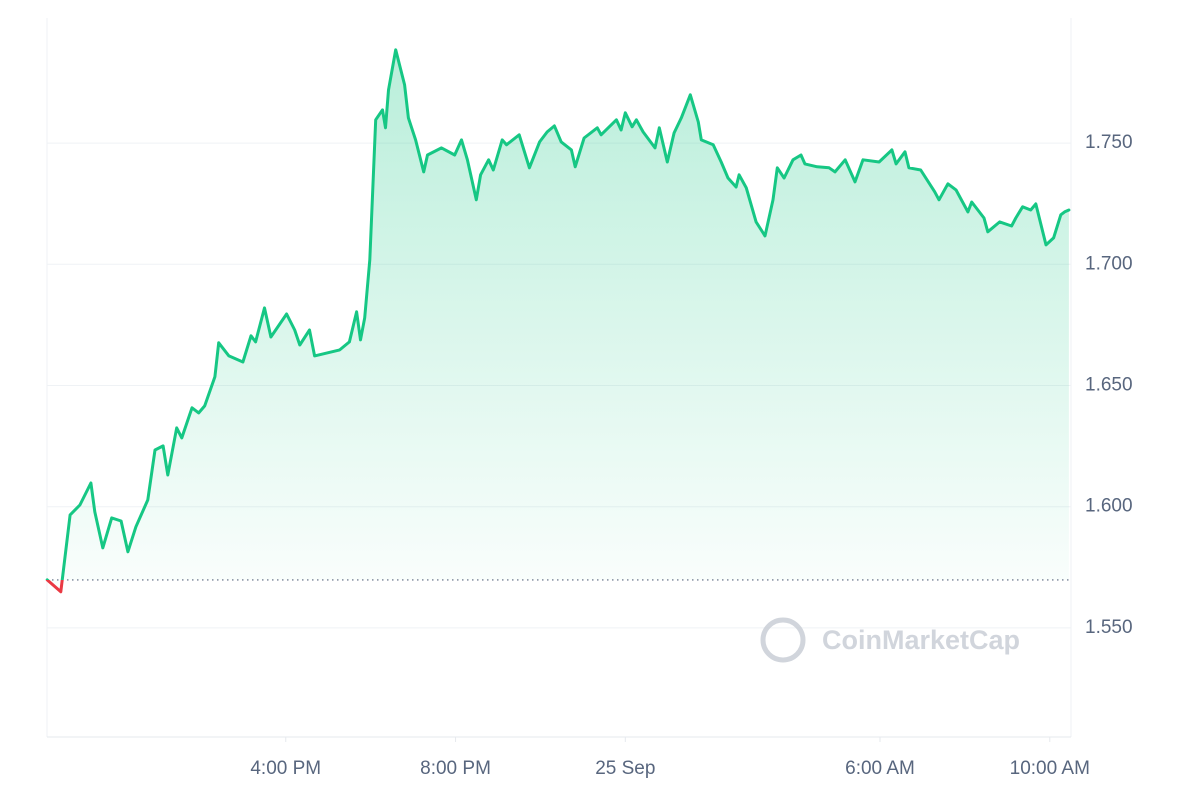 The image size is (1200, 800). Describe the element at coordinates (1109, 263) in the screenshot. I see `y-tick-label: 1.700` at that location.